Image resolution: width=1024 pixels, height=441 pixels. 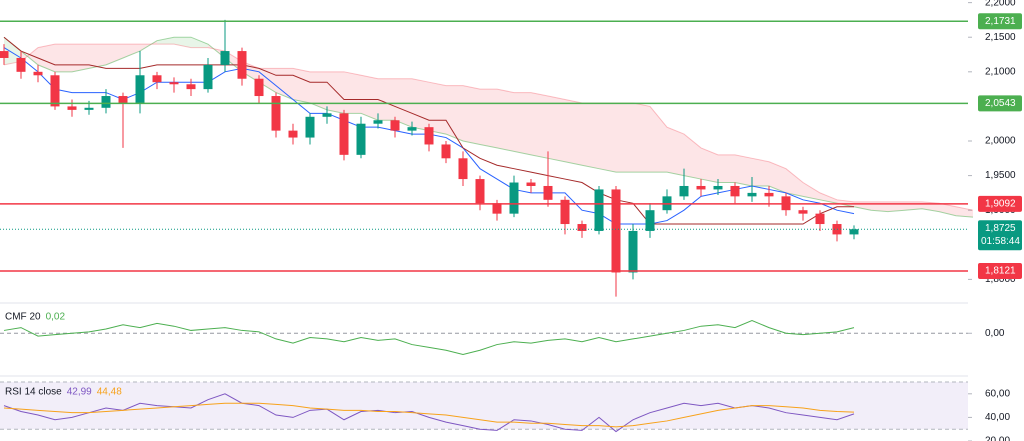 I want to click on y-tick-label: 0,00, so click(x=995, y=333).